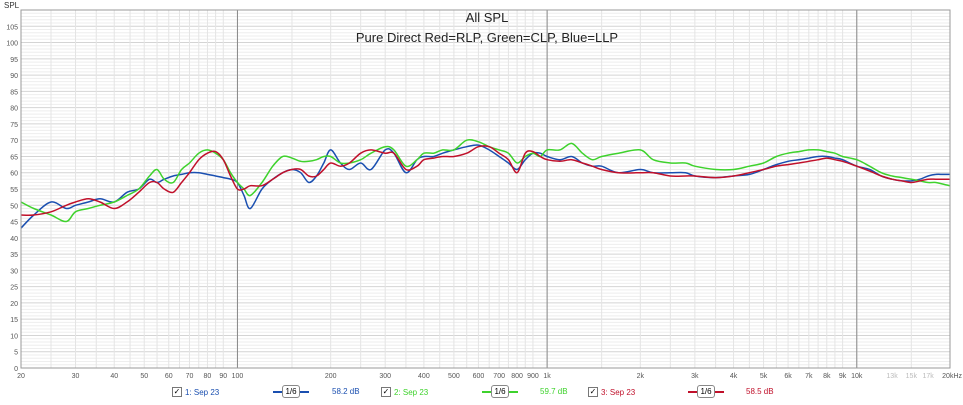  I want to click on smoothing-label-1: 1/6, so click(291, 391).